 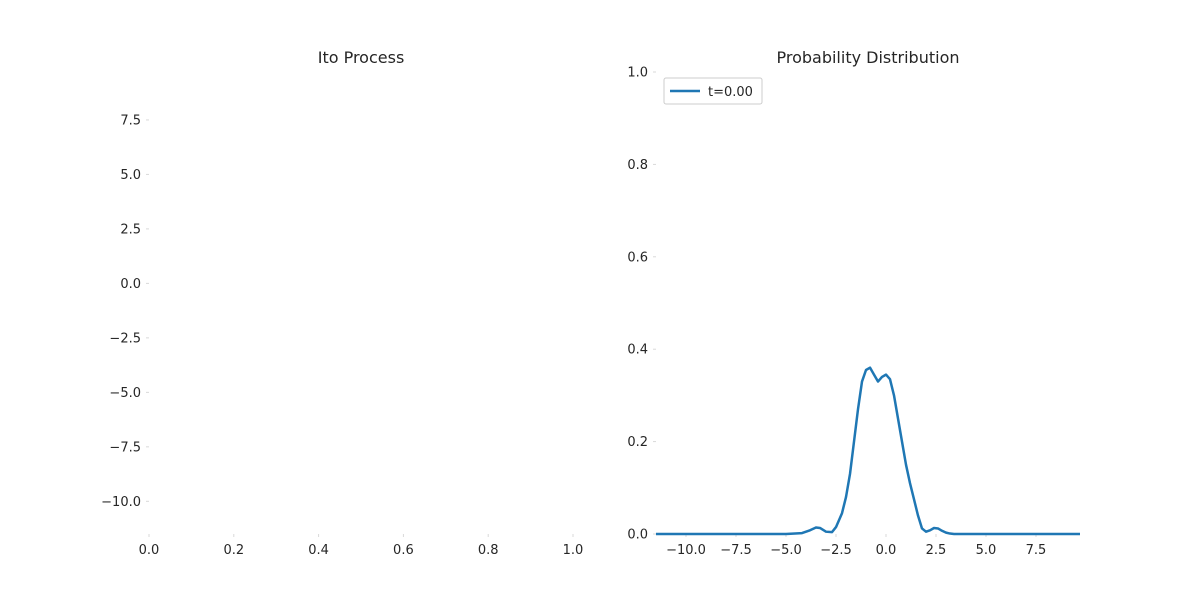 What do you see at coordinates (856, 546) in the screenshot?
I see `probability-distribution-x-axis: −10.0 −7.5 −5.0 −2.5 0.0 2.5 5.0 7.5` at bounding box center [856, 546].